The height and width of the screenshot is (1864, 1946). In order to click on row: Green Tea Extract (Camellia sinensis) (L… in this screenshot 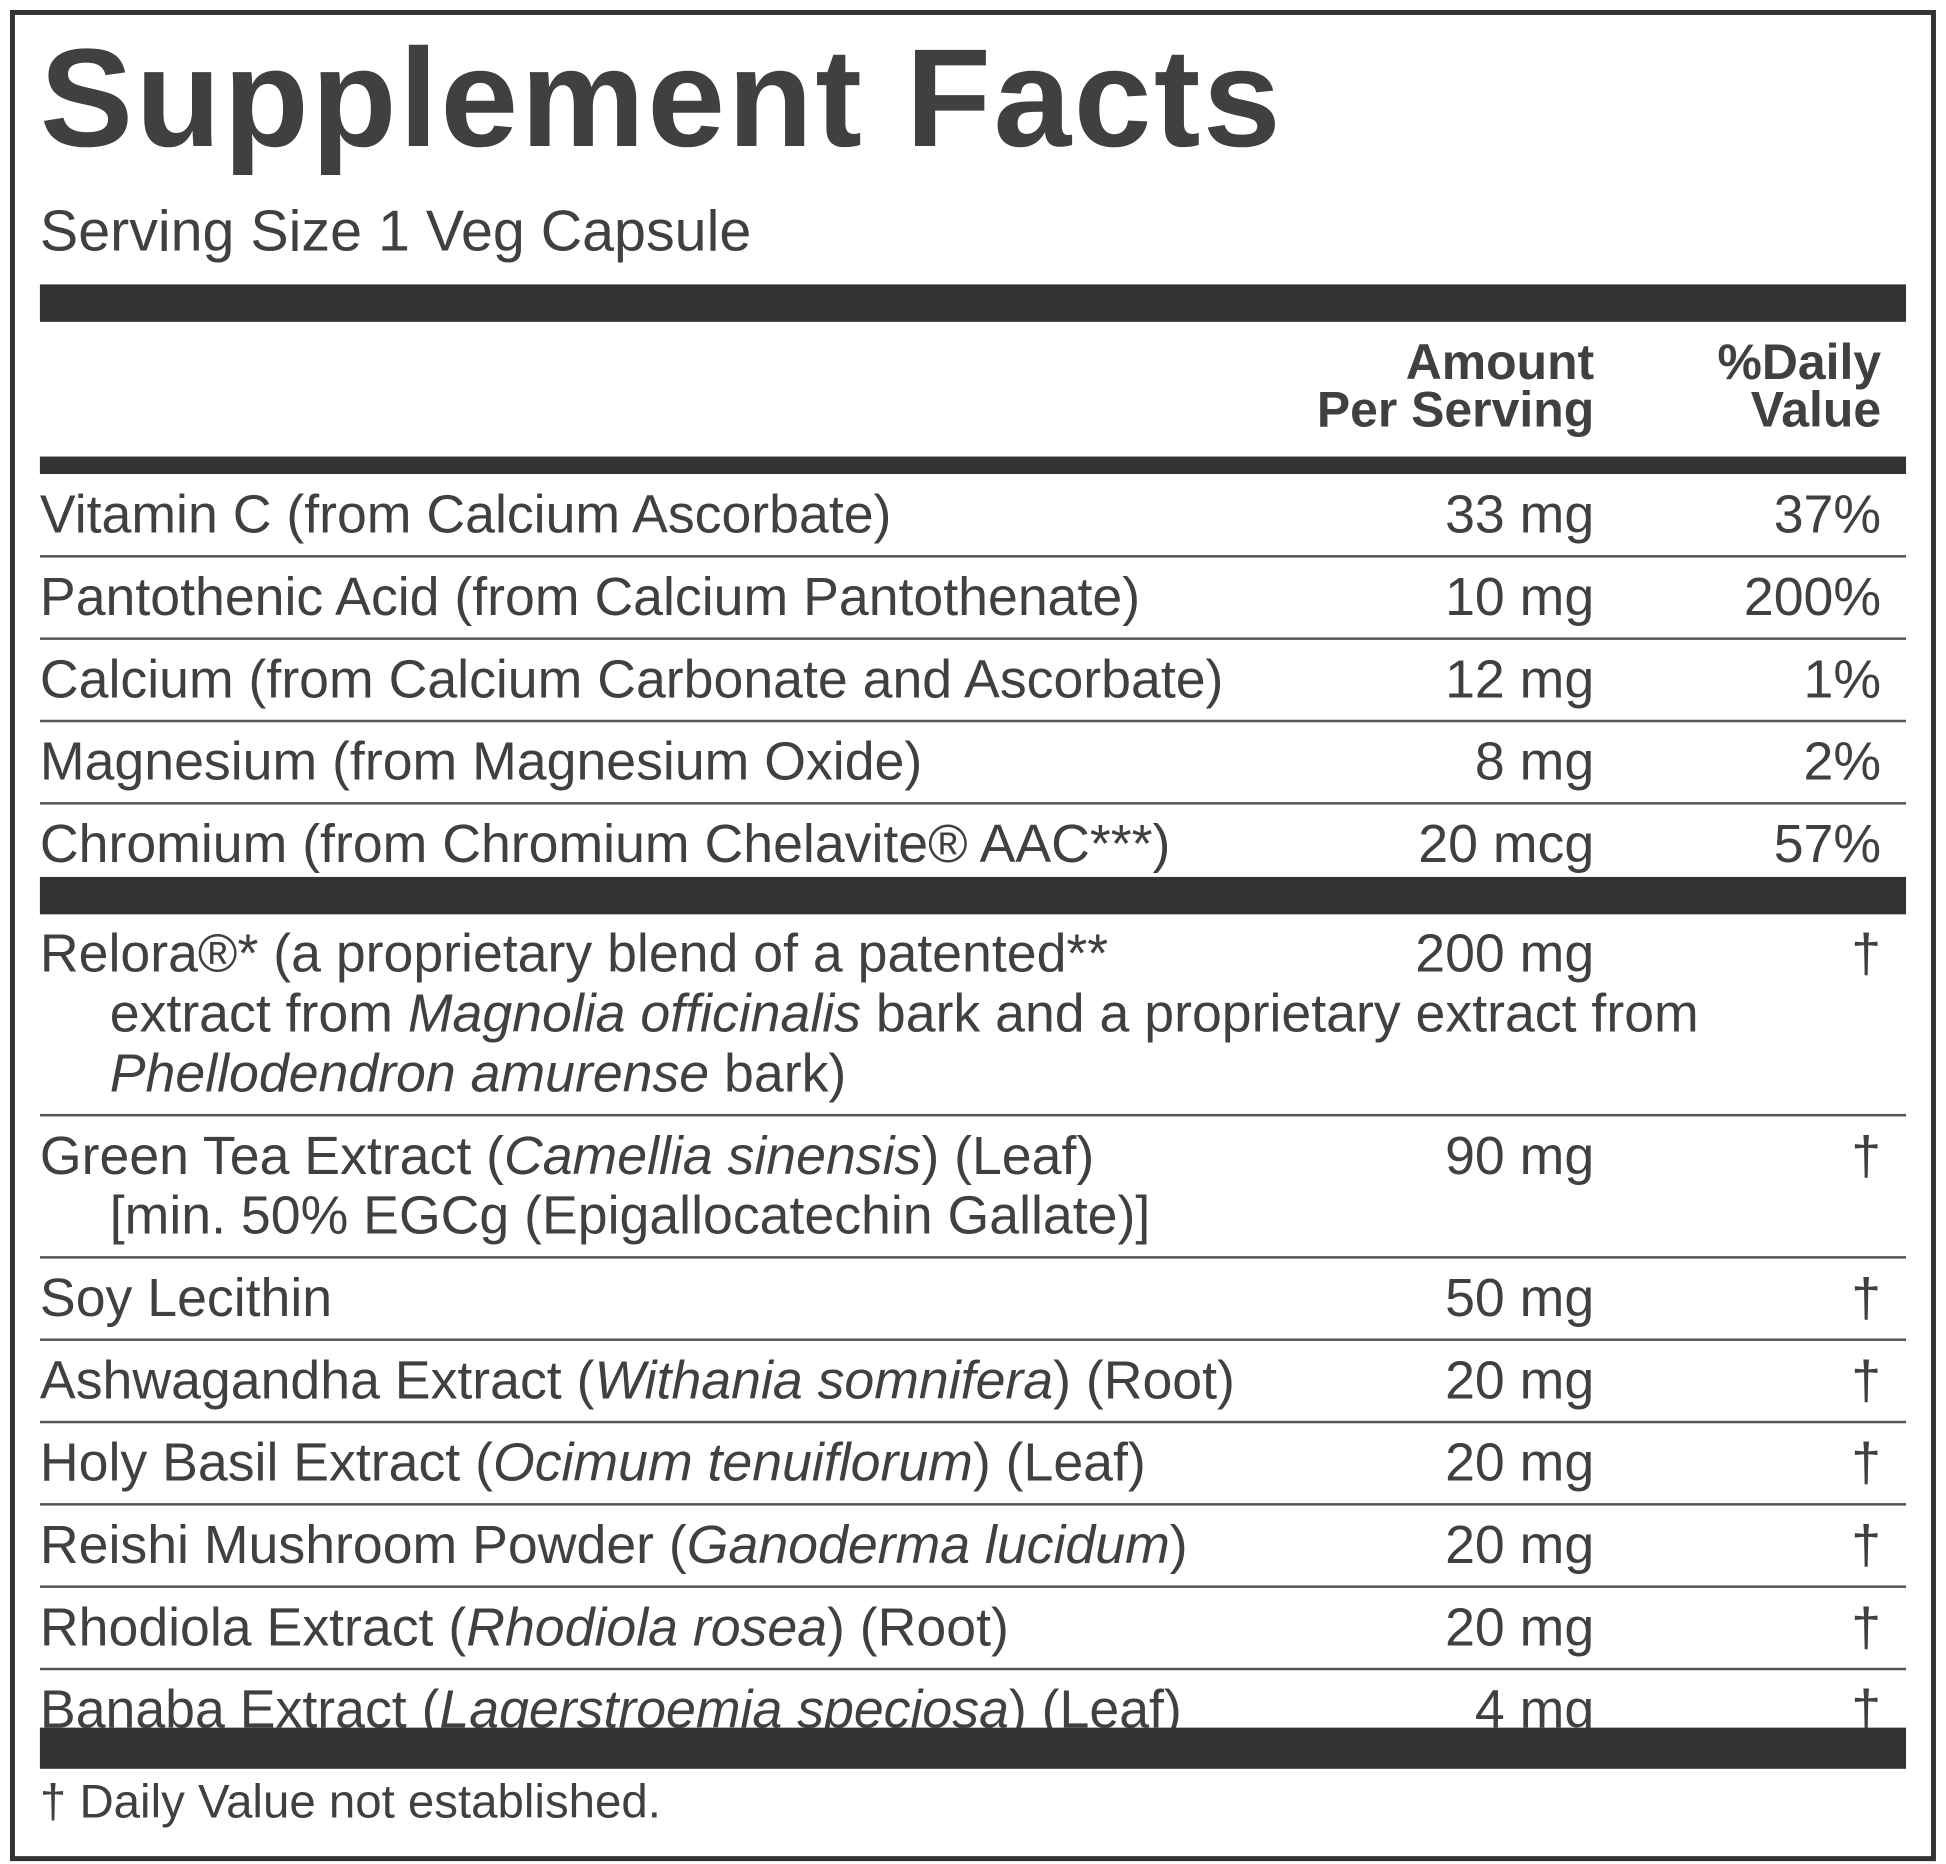, I will do `click(973, 1187)`.